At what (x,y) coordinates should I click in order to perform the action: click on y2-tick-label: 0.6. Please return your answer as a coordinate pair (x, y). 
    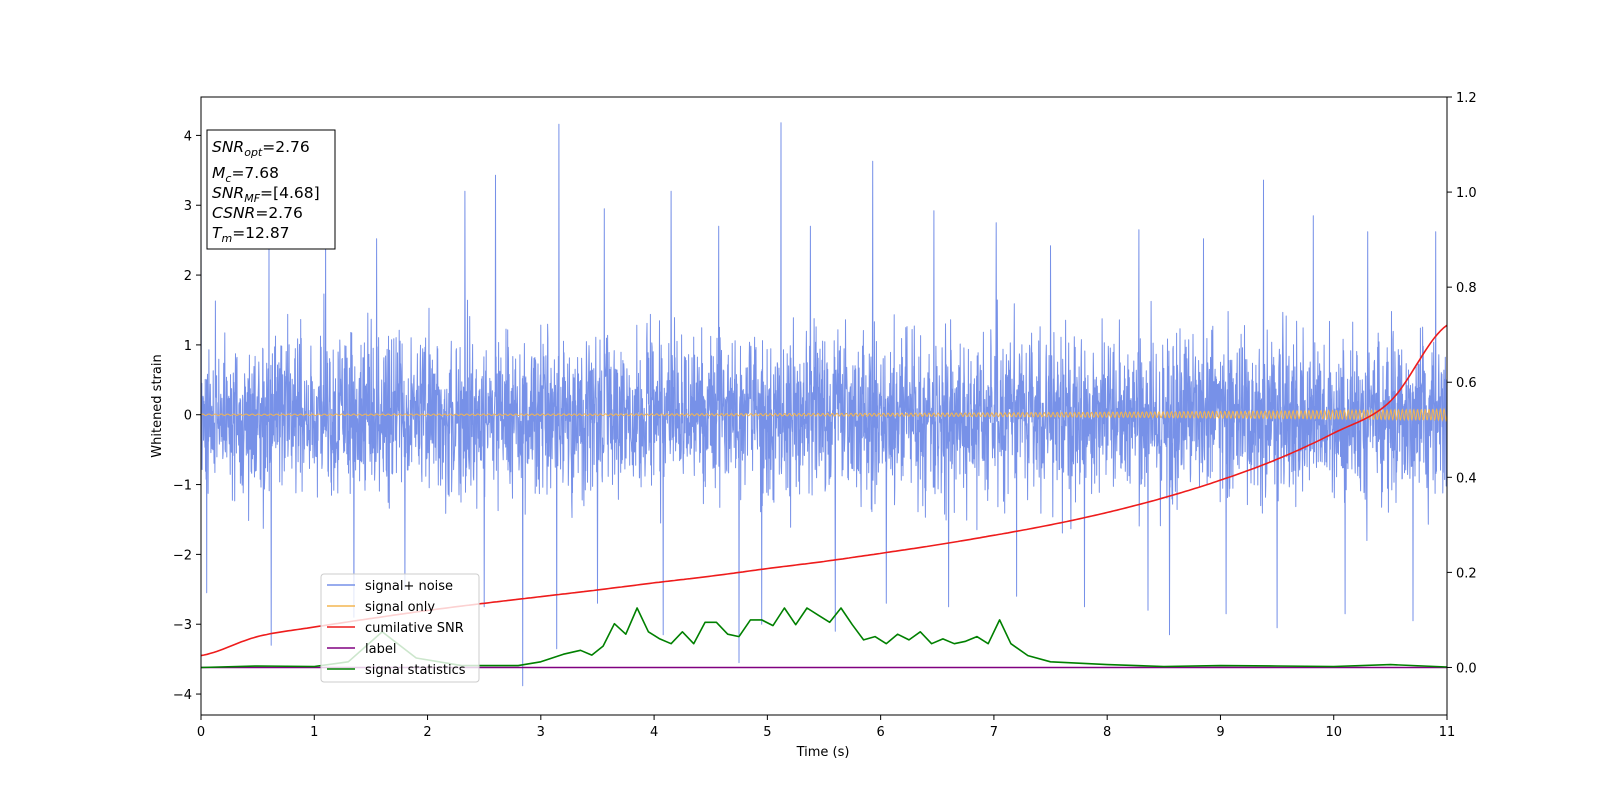
    Looking at the image, I should click on (1466, 383).